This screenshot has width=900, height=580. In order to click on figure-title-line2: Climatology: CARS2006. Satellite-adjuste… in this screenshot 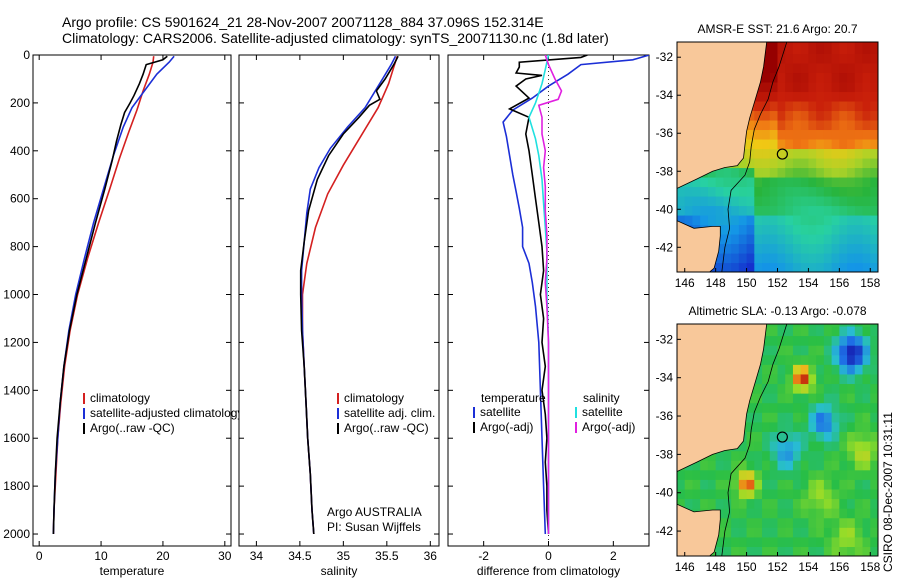, I will do `click(335, 38)`.